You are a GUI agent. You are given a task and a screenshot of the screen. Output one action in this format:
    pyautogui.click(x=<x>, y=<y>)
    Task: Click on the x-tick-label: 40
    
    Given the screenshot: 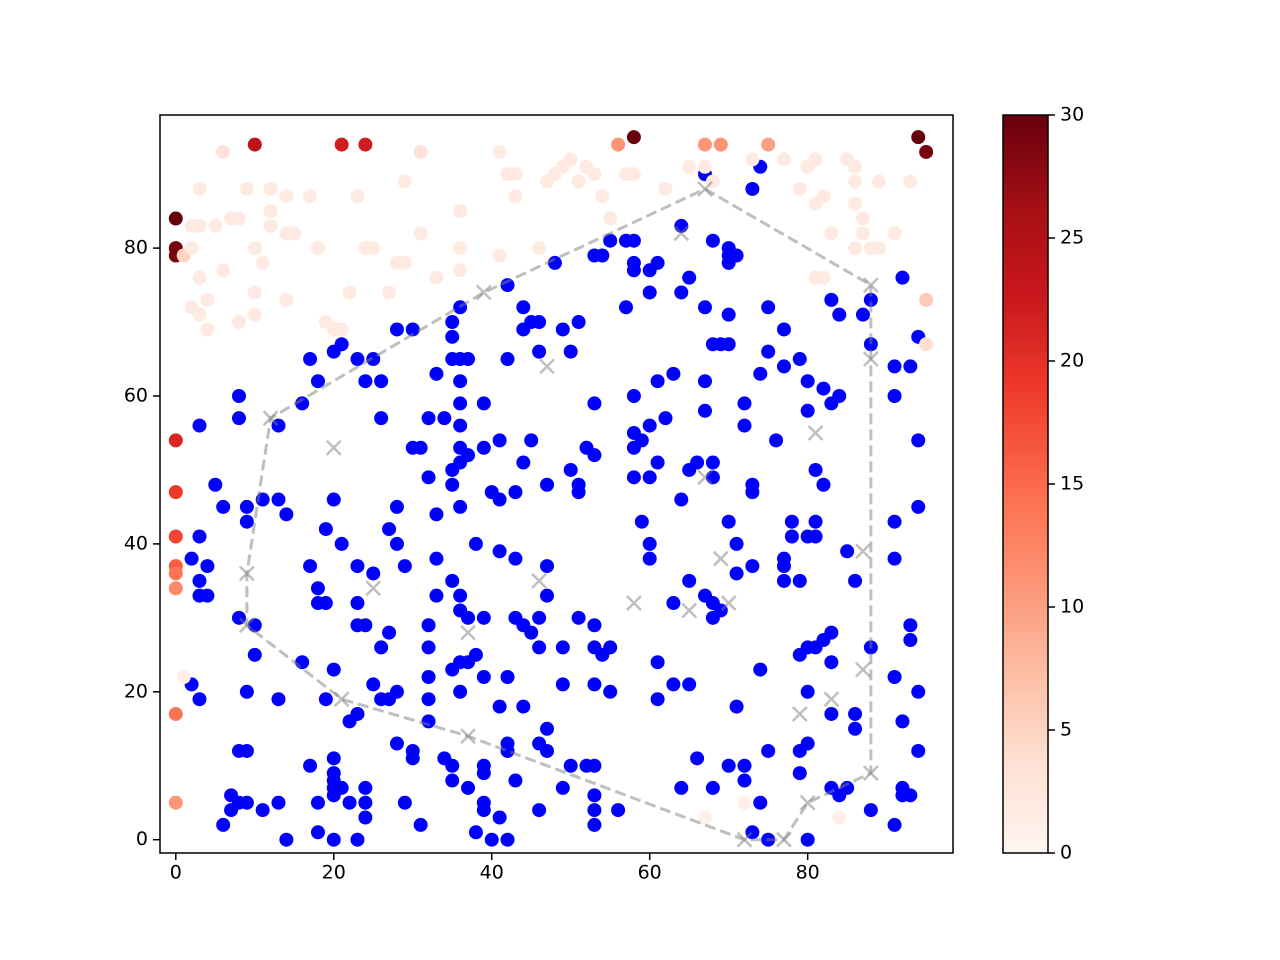 What is the action you would take?
    pyautogui.click(x=492, y=873)
    